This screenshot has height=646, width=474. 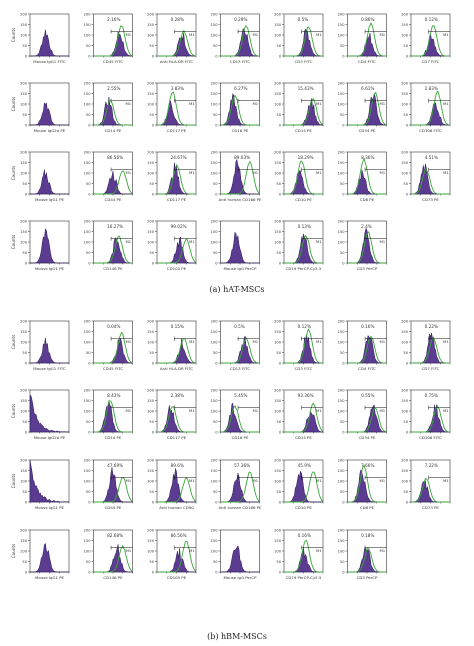 I want to click on histogram-plot: 0 50 100 150 200 2.38% M1 CD117 PE, so click(x=172, y=414).